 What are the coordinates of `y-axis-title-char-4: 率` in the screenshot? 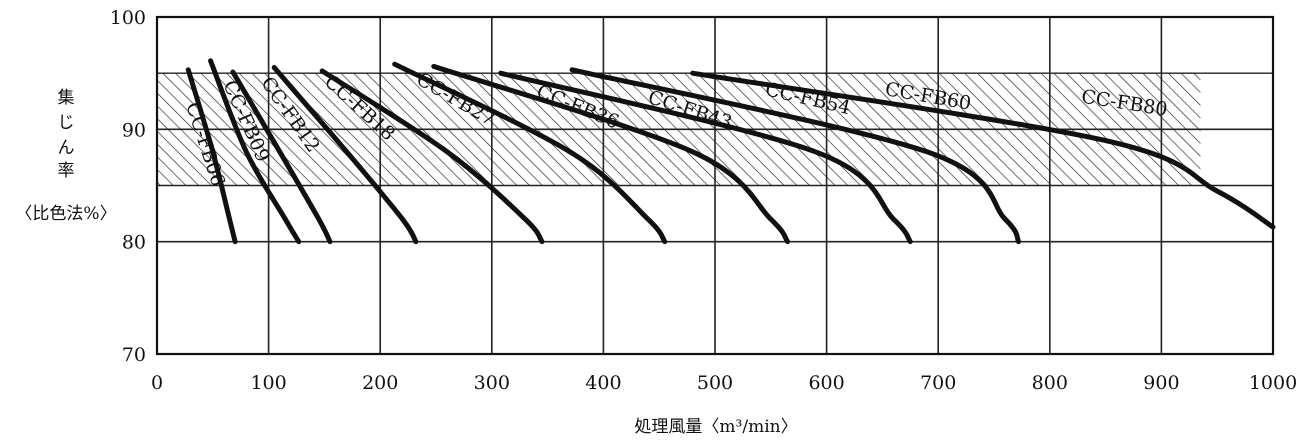 It's located at (66, 171).